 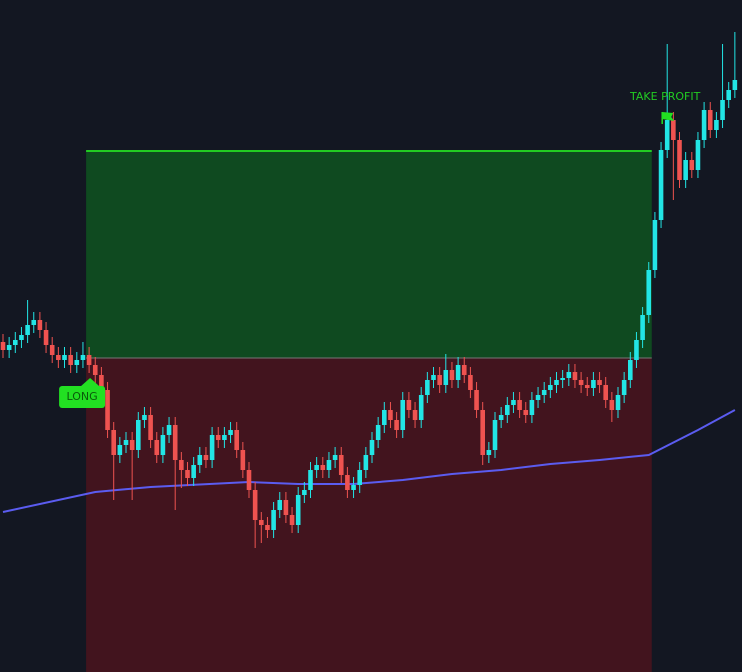 I want to click on entry-label: LONG, so click(x=82, y=396).